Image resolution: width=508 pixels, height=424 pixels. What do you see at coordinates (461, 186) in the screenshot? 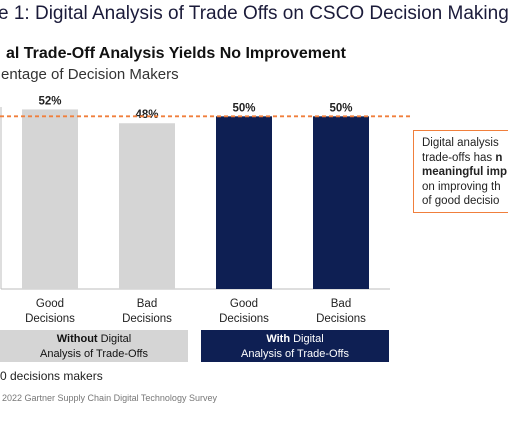
I see `callout-line-4: on improving th` at bounding box center [461, 186].